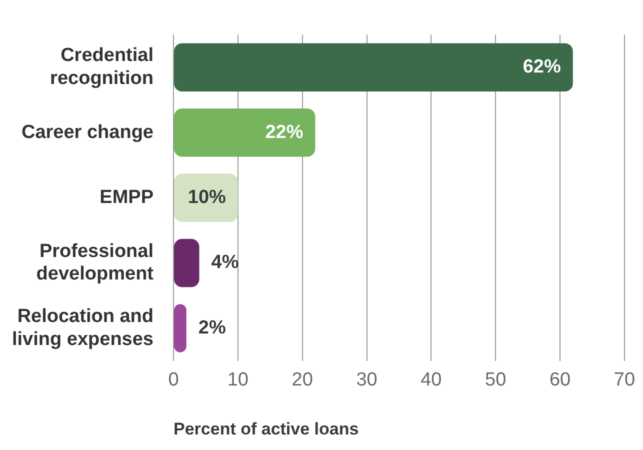 Image resolution: width=643 pixels, height=450 pixels. Describe the element at coordinates (560, 379) in the screenshot. I see `x-tick-label: 60` at that location.